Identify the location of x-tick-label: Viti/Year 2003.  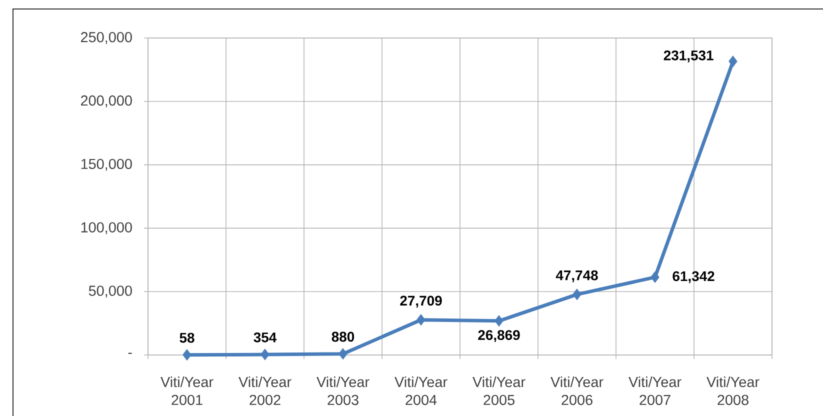
(343, 391).